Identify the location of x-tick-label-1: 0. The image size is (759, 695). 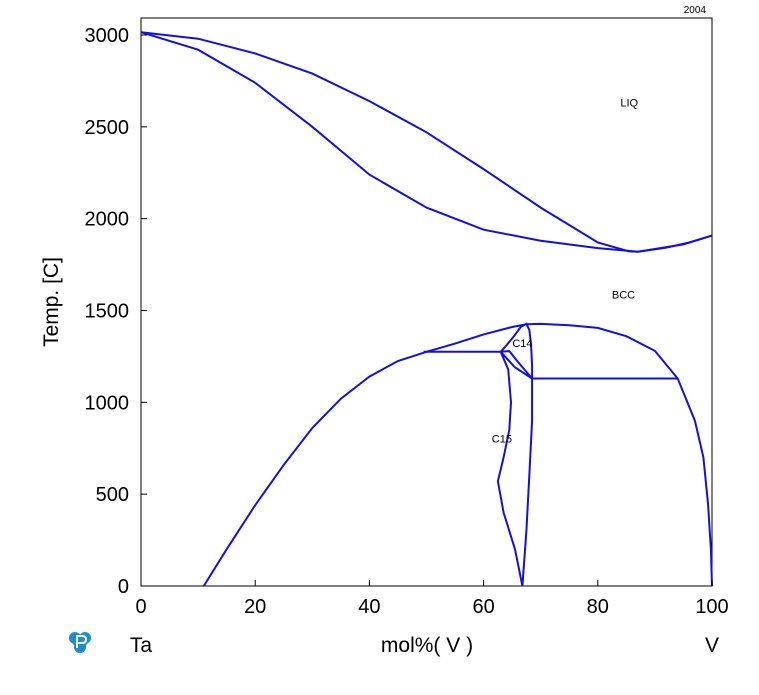
(140, 607).